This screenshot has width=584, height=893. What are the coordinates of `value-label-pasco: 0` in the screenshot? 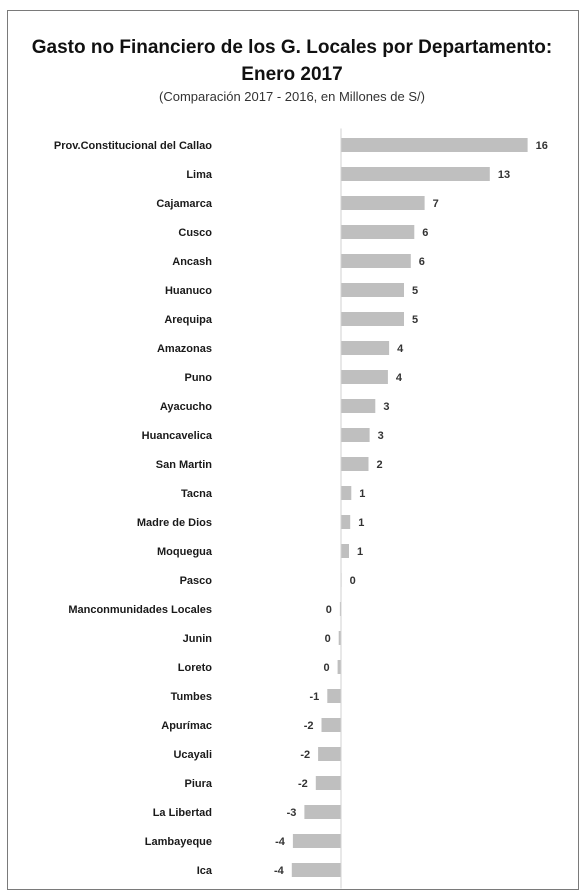 It's located at (353, 581).